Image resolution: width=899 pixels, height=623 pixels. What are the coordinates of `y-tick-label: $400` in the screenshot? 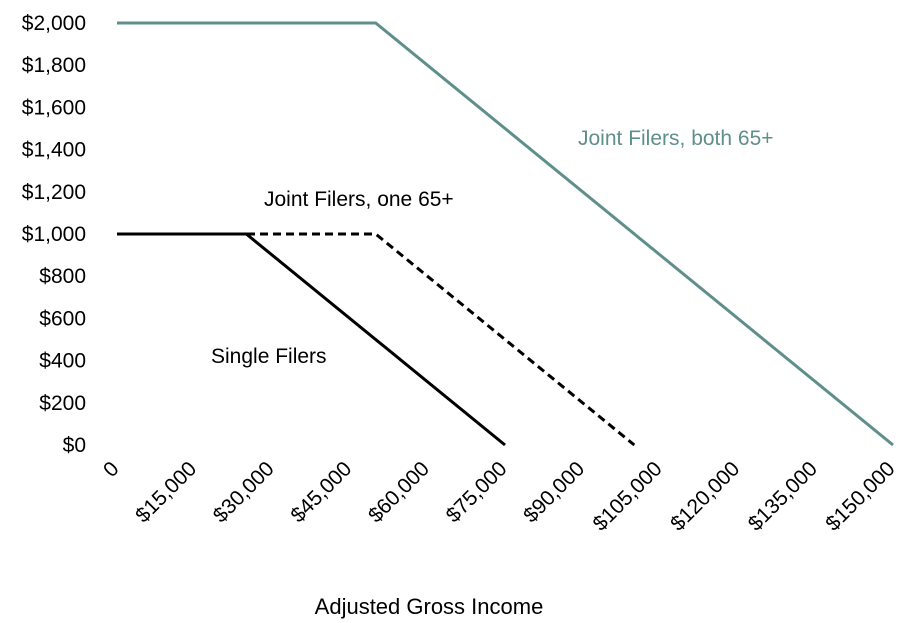 It's located at (62, 361).